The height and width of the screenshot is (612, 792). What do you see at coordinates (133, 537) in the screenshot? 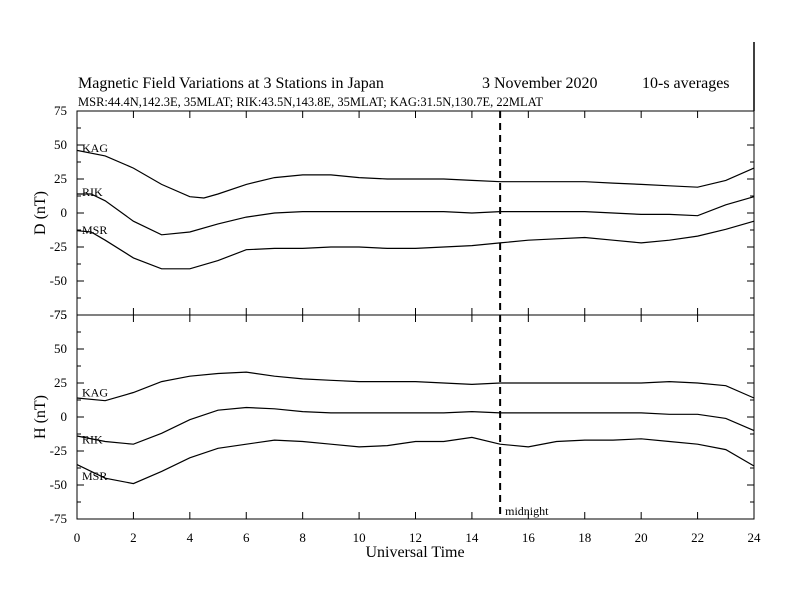
I see `x-tick-label: 2` at bounding box center [133, 537].